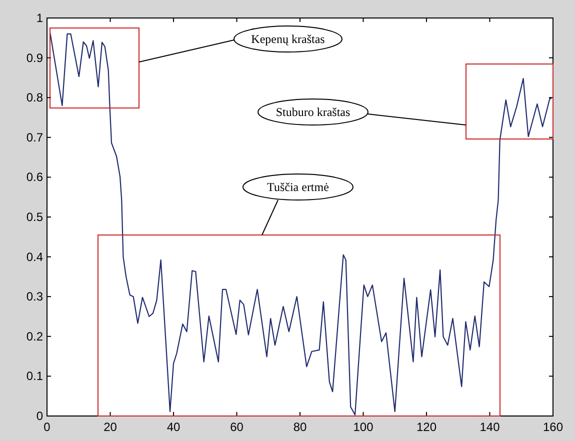 The image size is (575, 441). I want to click on annotation: Stuburo kraštas, so click(313, 112).